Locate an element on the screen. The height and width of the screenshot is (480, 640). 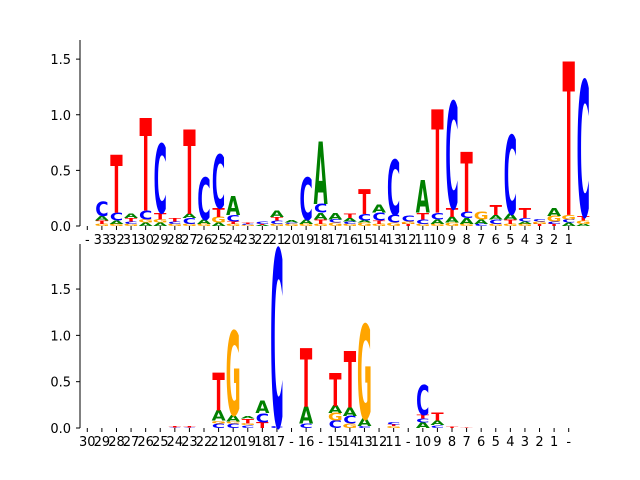
x-tick-label: 8 is located at coordinates (466, 240).